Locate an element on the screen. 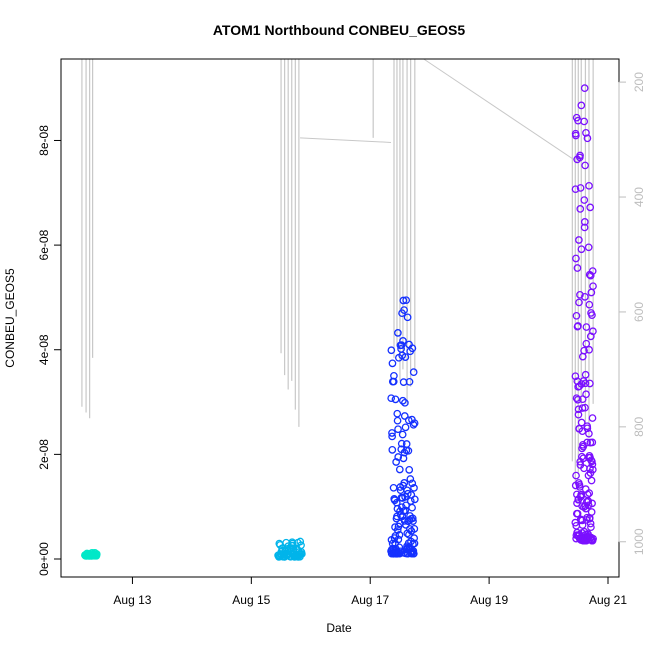 Image resolution: width=650 pixels, height=650 pixels. y-tick-label: 4e-08 is located at coordinates (44, 349).